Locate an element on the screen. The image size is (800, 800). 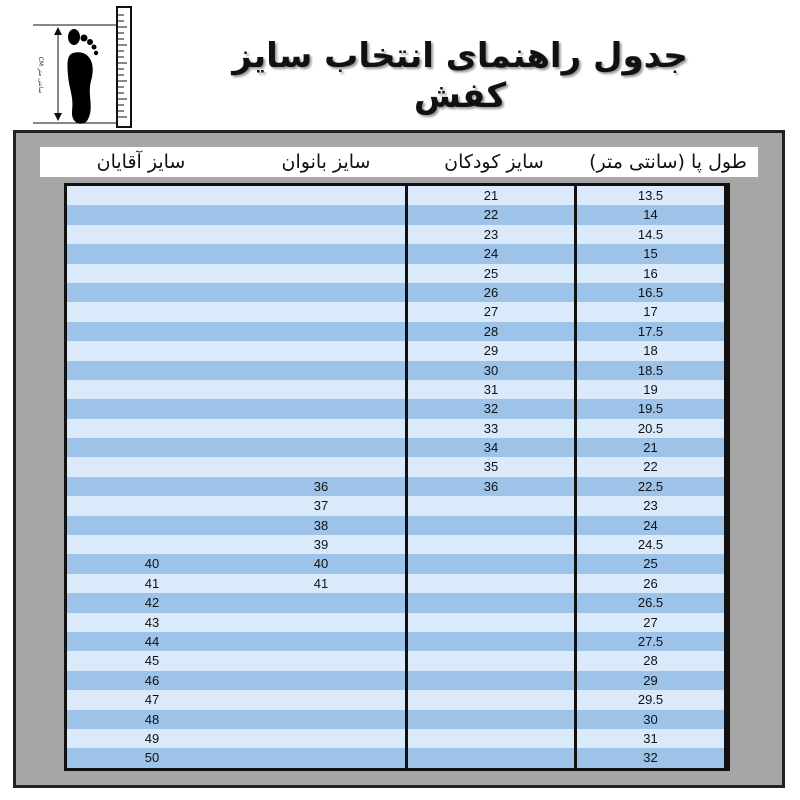
table-row: 24.5 39 is located at coordinates (397, 545).